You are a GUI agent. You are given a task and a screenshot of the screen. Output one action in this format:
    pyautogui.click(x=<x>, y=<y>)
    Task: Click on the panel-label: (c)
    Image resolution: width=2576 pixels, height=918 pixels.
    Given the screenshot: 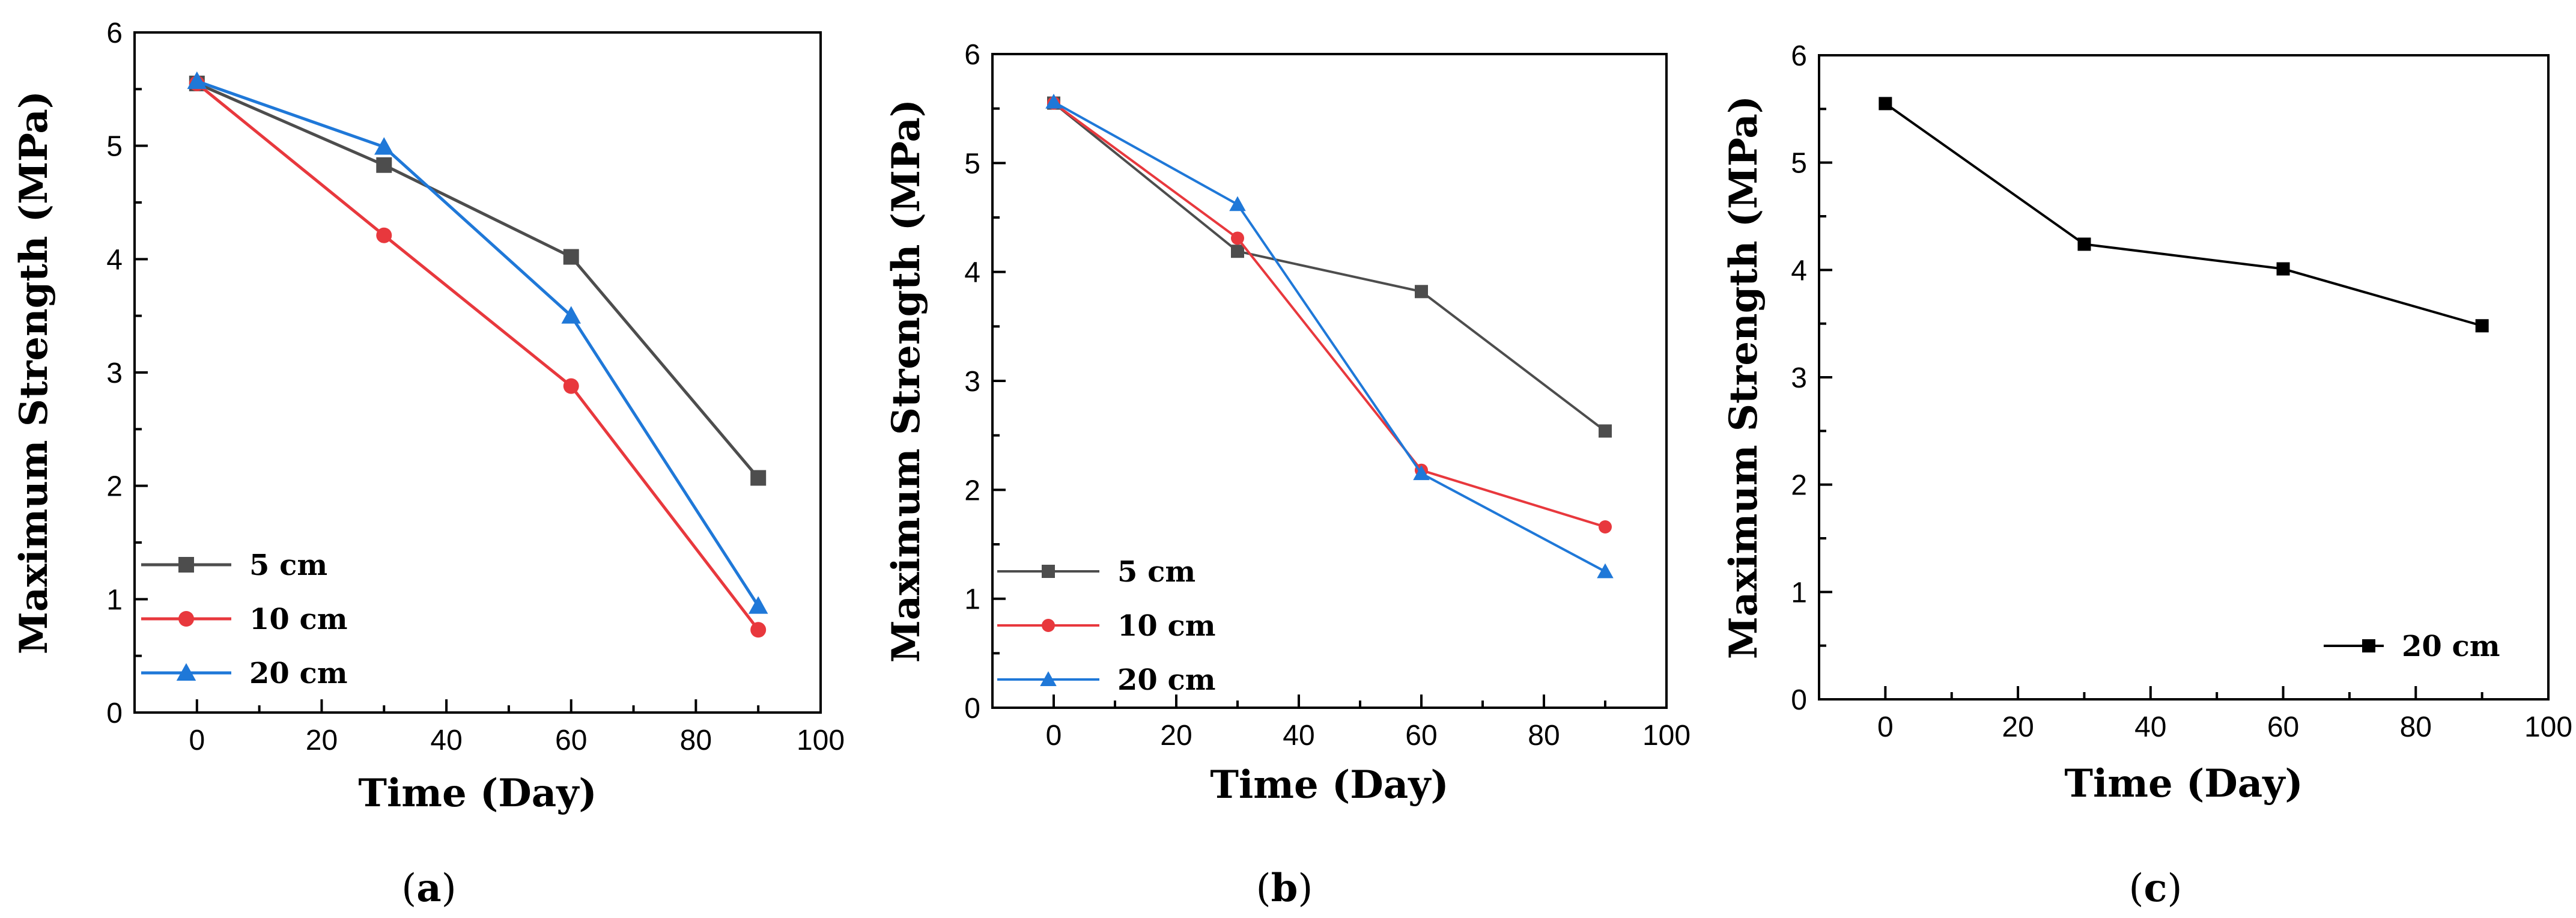 What is the action you would take?
    pyautogui.click(x=2156, y=888)
    